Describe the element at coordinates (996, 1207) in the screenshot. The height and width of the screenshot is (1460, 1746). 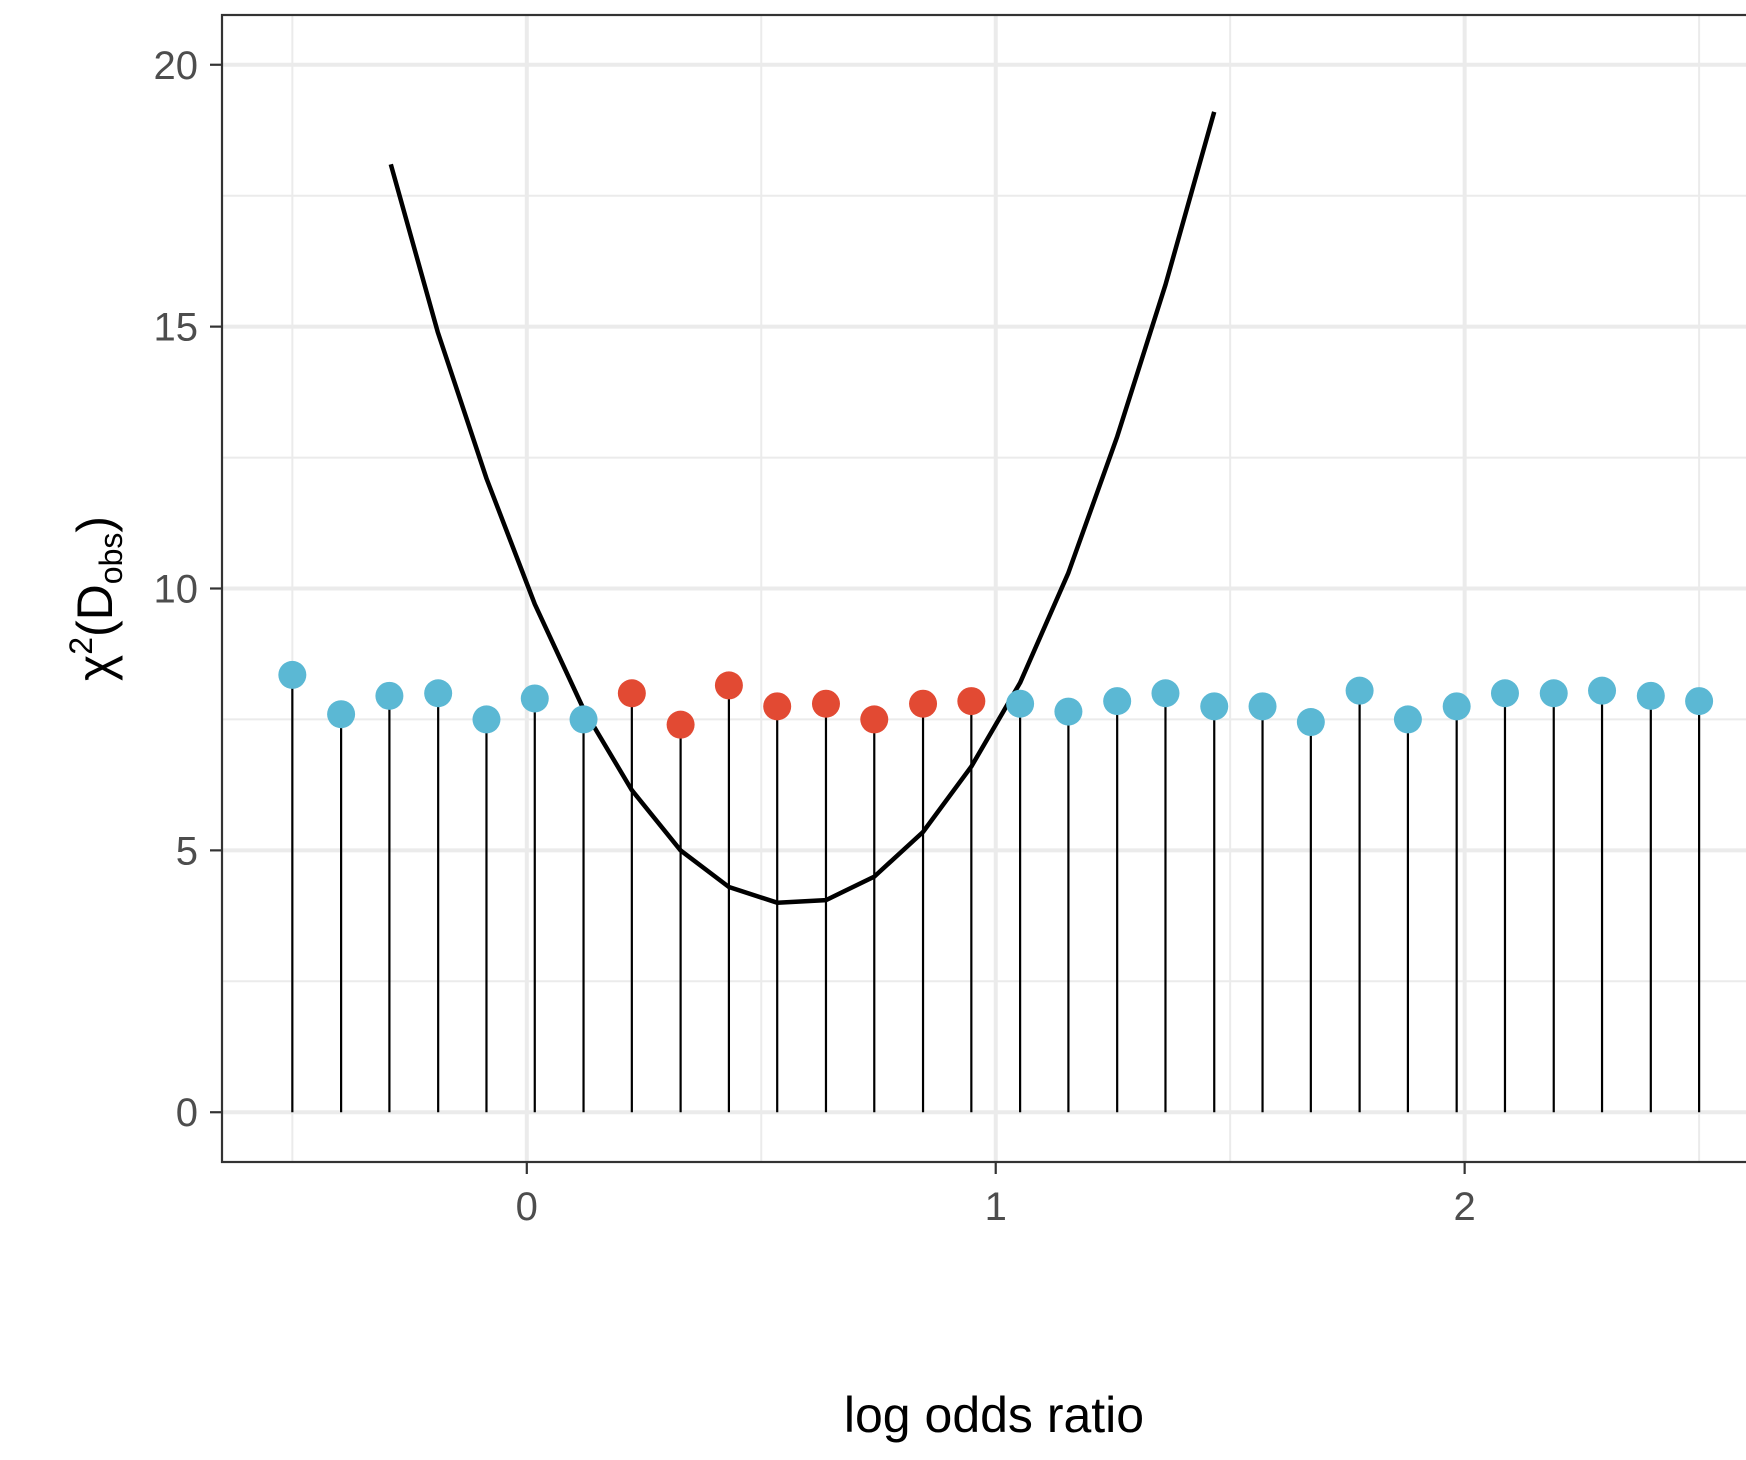
I see `x-tick-label: 1` at that location.